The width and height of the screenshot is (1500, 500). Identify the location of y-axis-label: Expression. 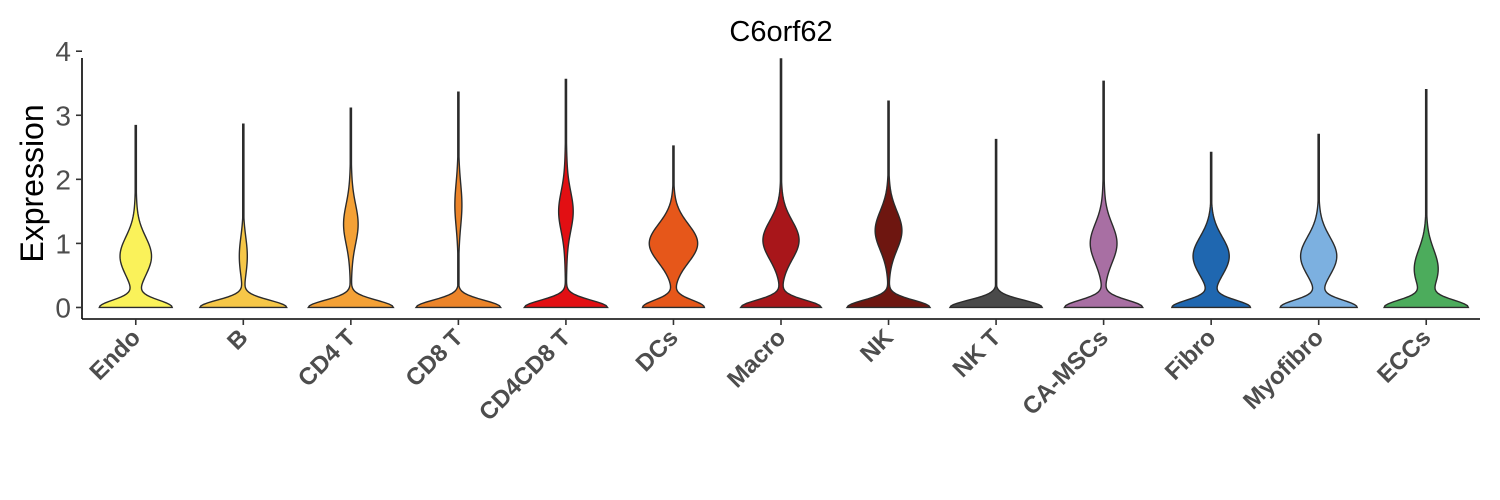
(32, 183).